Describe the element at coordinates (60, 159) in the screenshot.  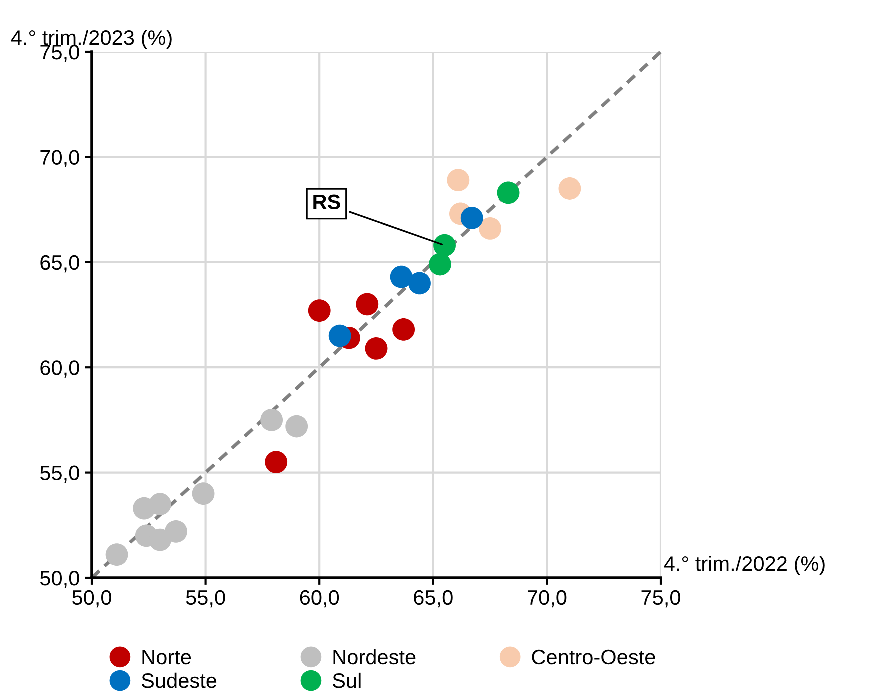
I see `y-tick-label: 70,0` at that location.